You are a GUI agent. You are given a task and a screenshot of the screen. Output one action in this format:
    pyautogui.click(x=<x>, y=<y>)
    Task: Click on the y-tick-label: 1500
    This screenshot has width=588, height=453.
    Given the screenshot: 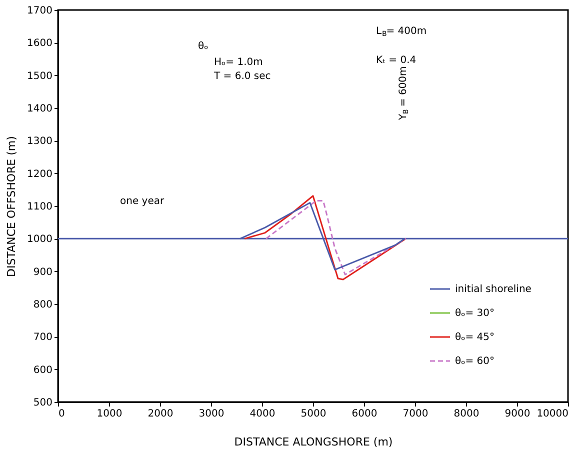 What is the action you would take?
    pyautogui.click(x=39, y=76)
    